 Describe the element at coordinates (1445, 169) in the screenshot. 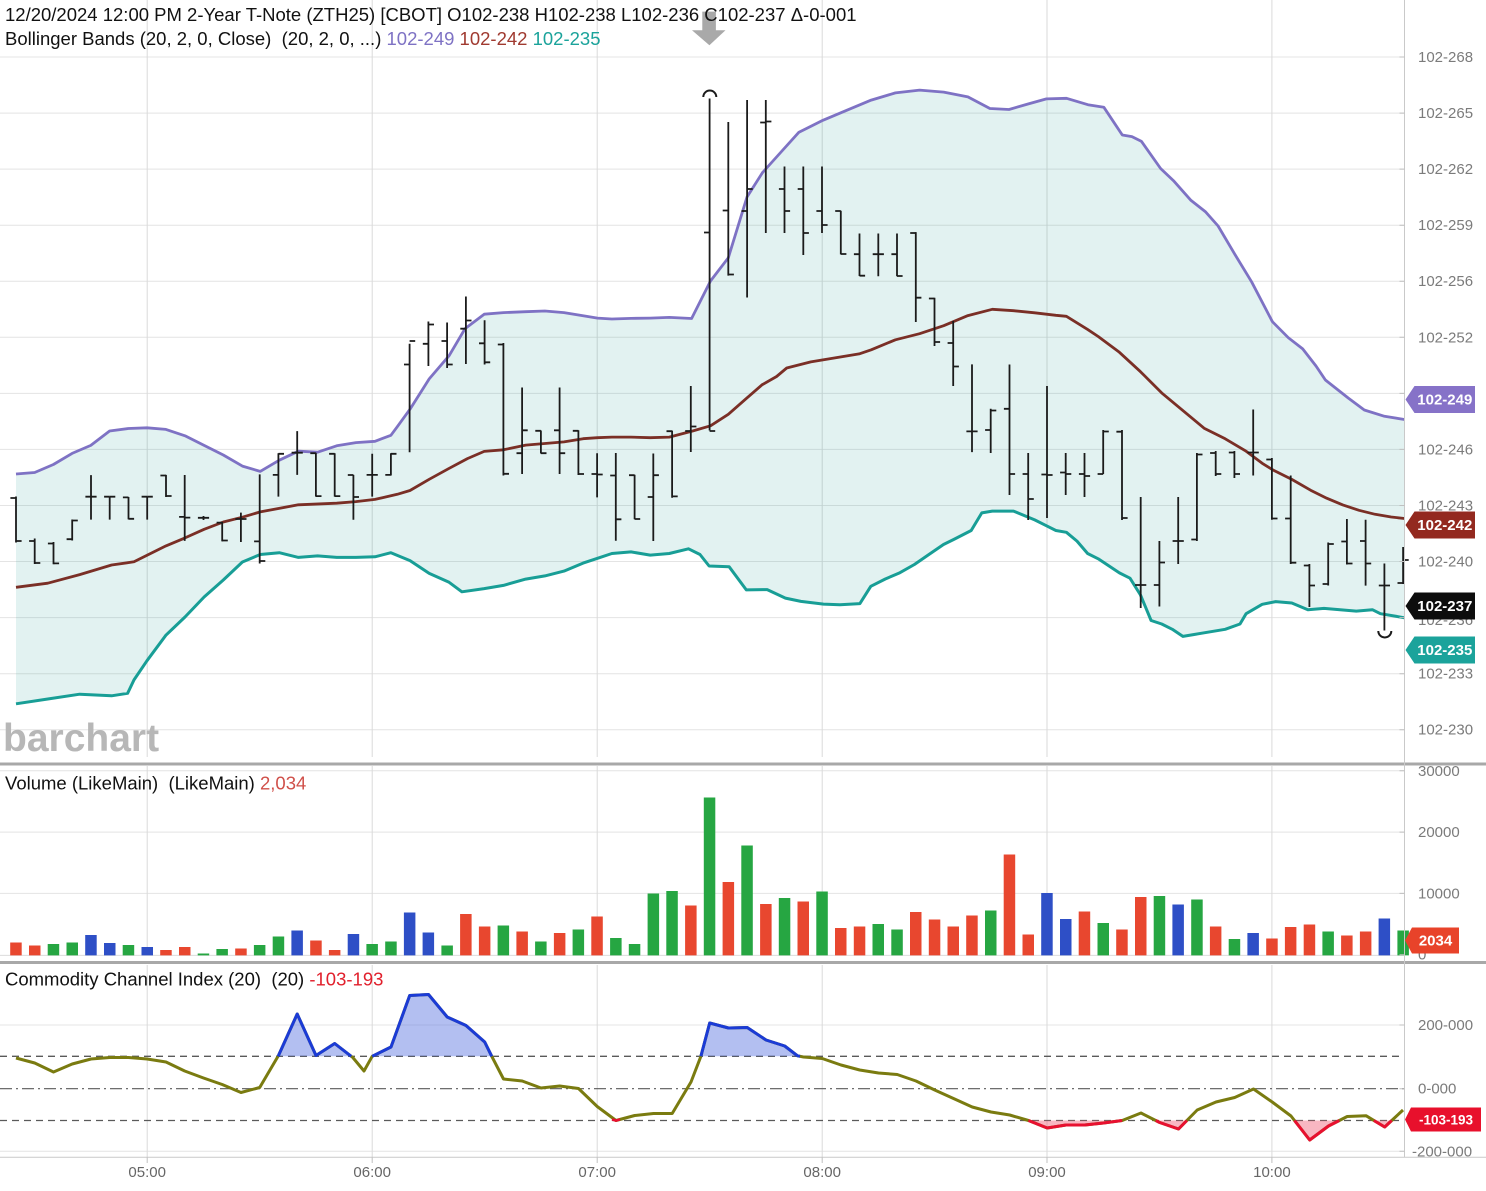

I see `svg-text: 102-262` at that location.